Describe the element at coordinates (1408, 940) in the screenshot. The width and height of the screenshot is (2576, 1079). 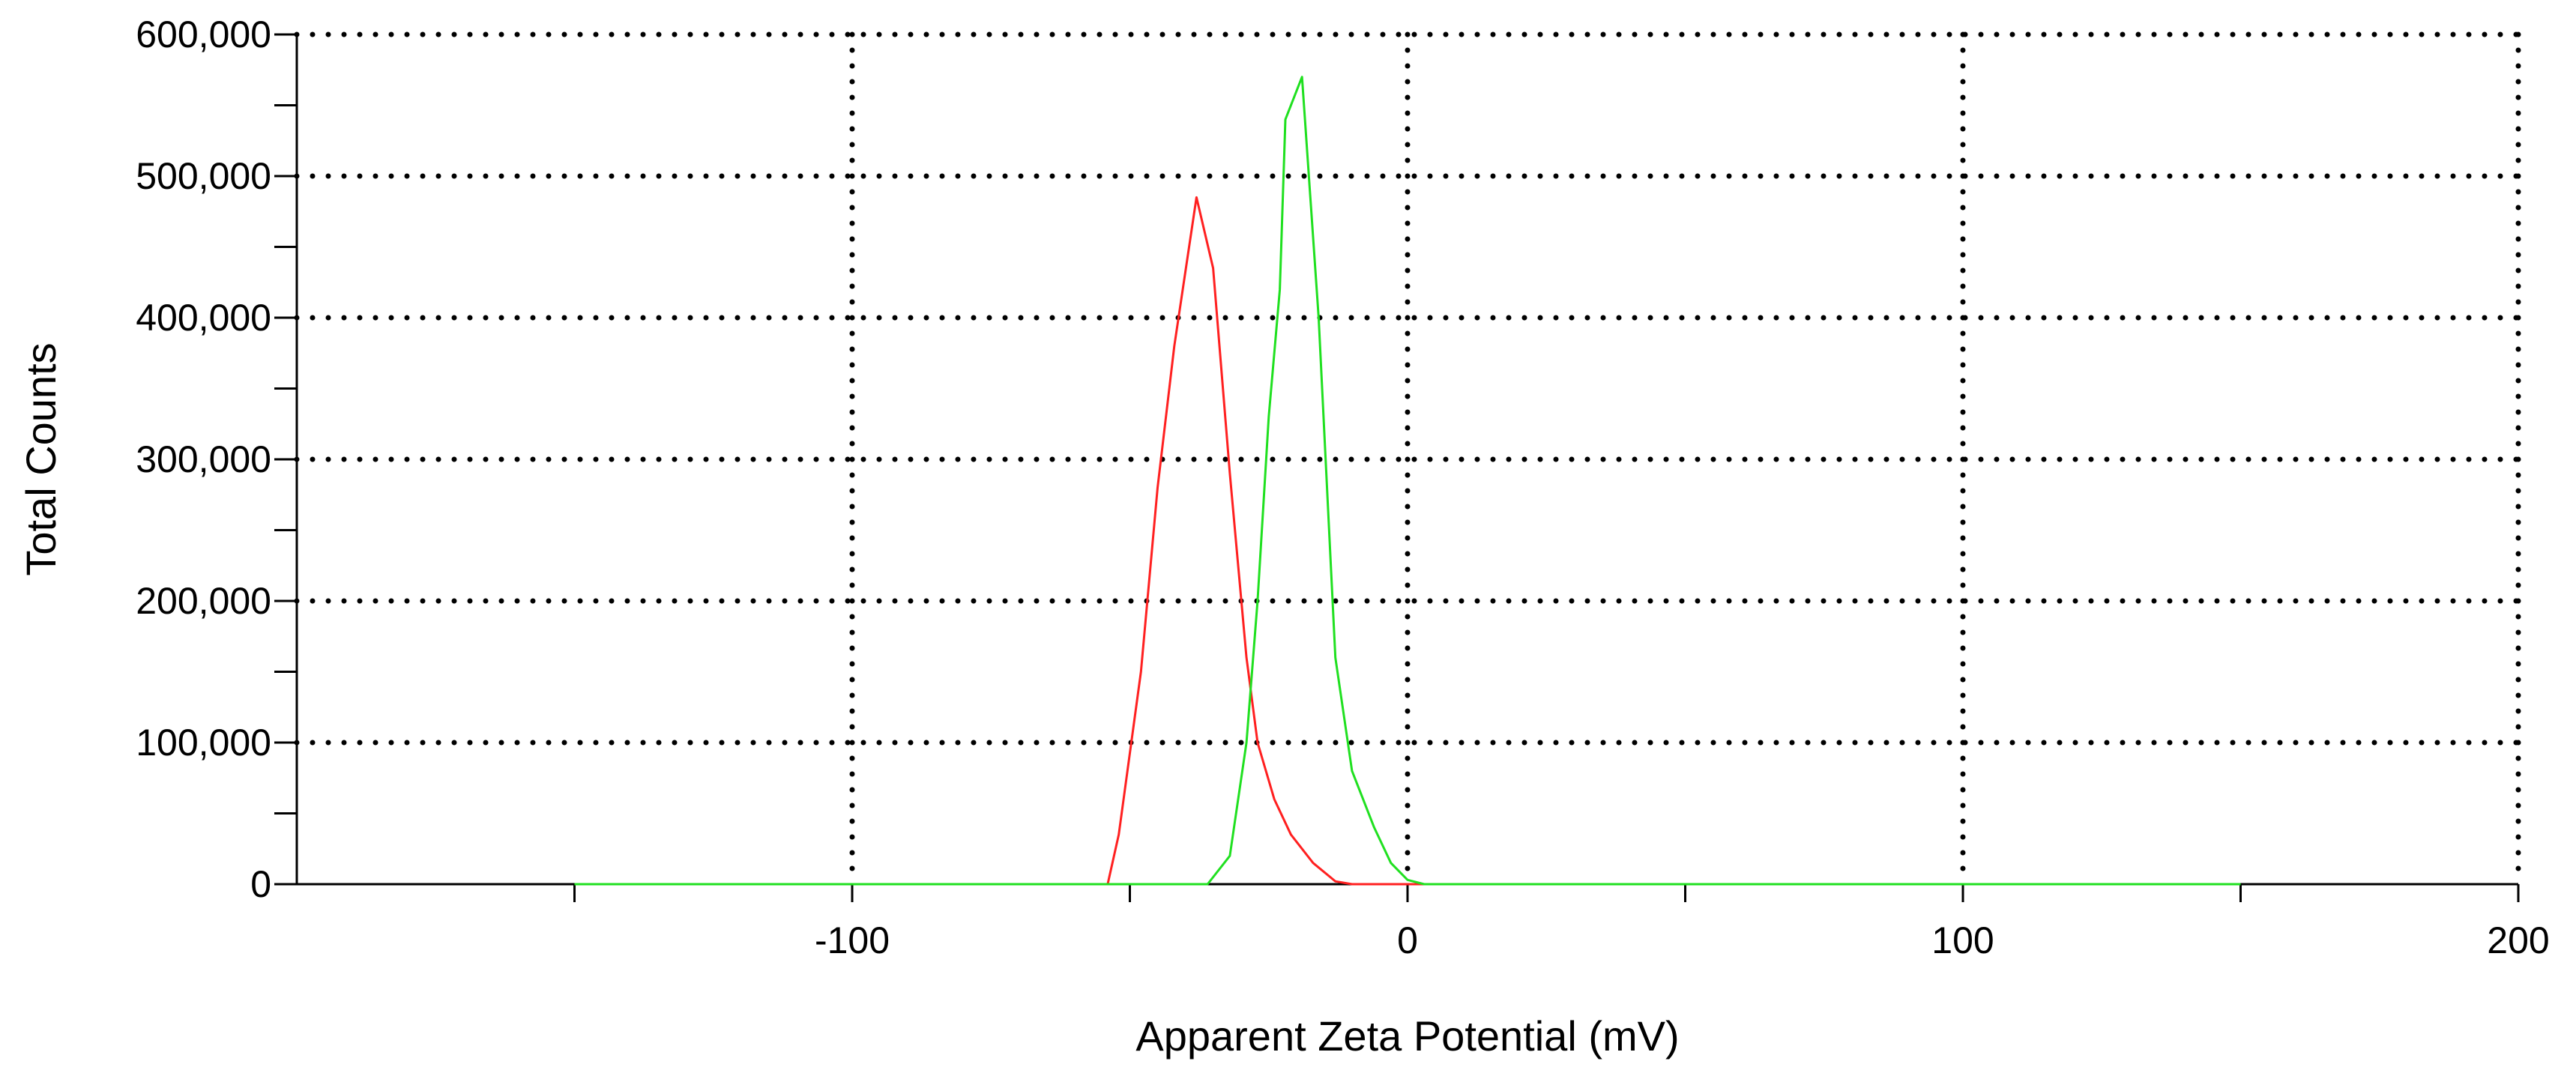
I see `x-tick-label: 0` at that location.